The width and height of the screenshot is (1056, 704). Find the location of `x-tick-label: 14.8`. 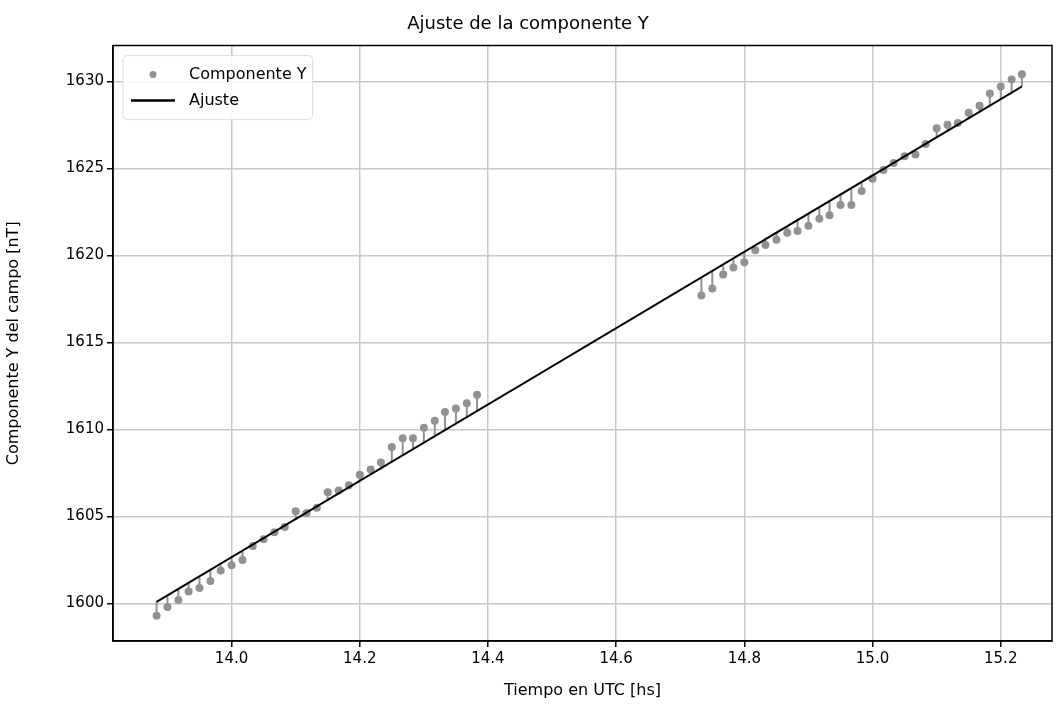

x-tick-label: 14.8 is located at coordinates (744, 657).